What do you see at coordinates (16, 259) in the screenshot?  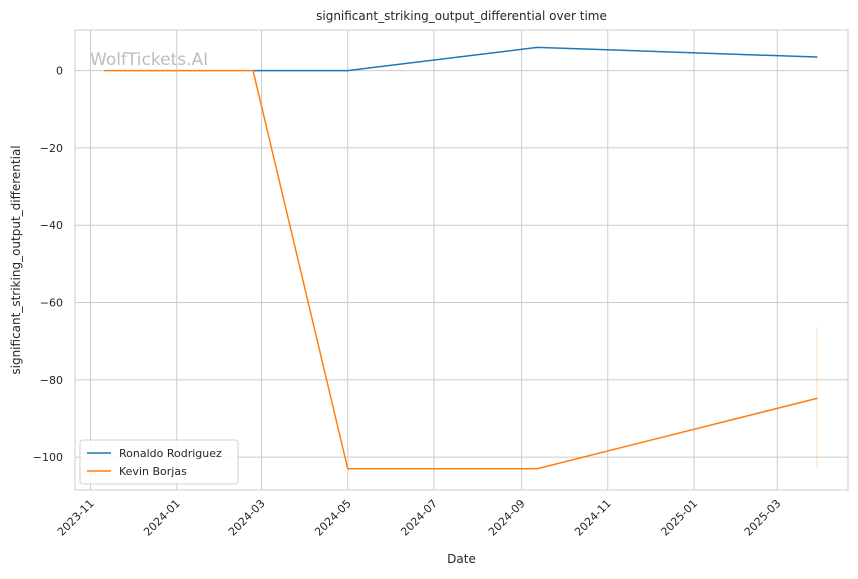 I see `y-axis-label: significant_striking_output_differential` at bounding box center [16, 259].